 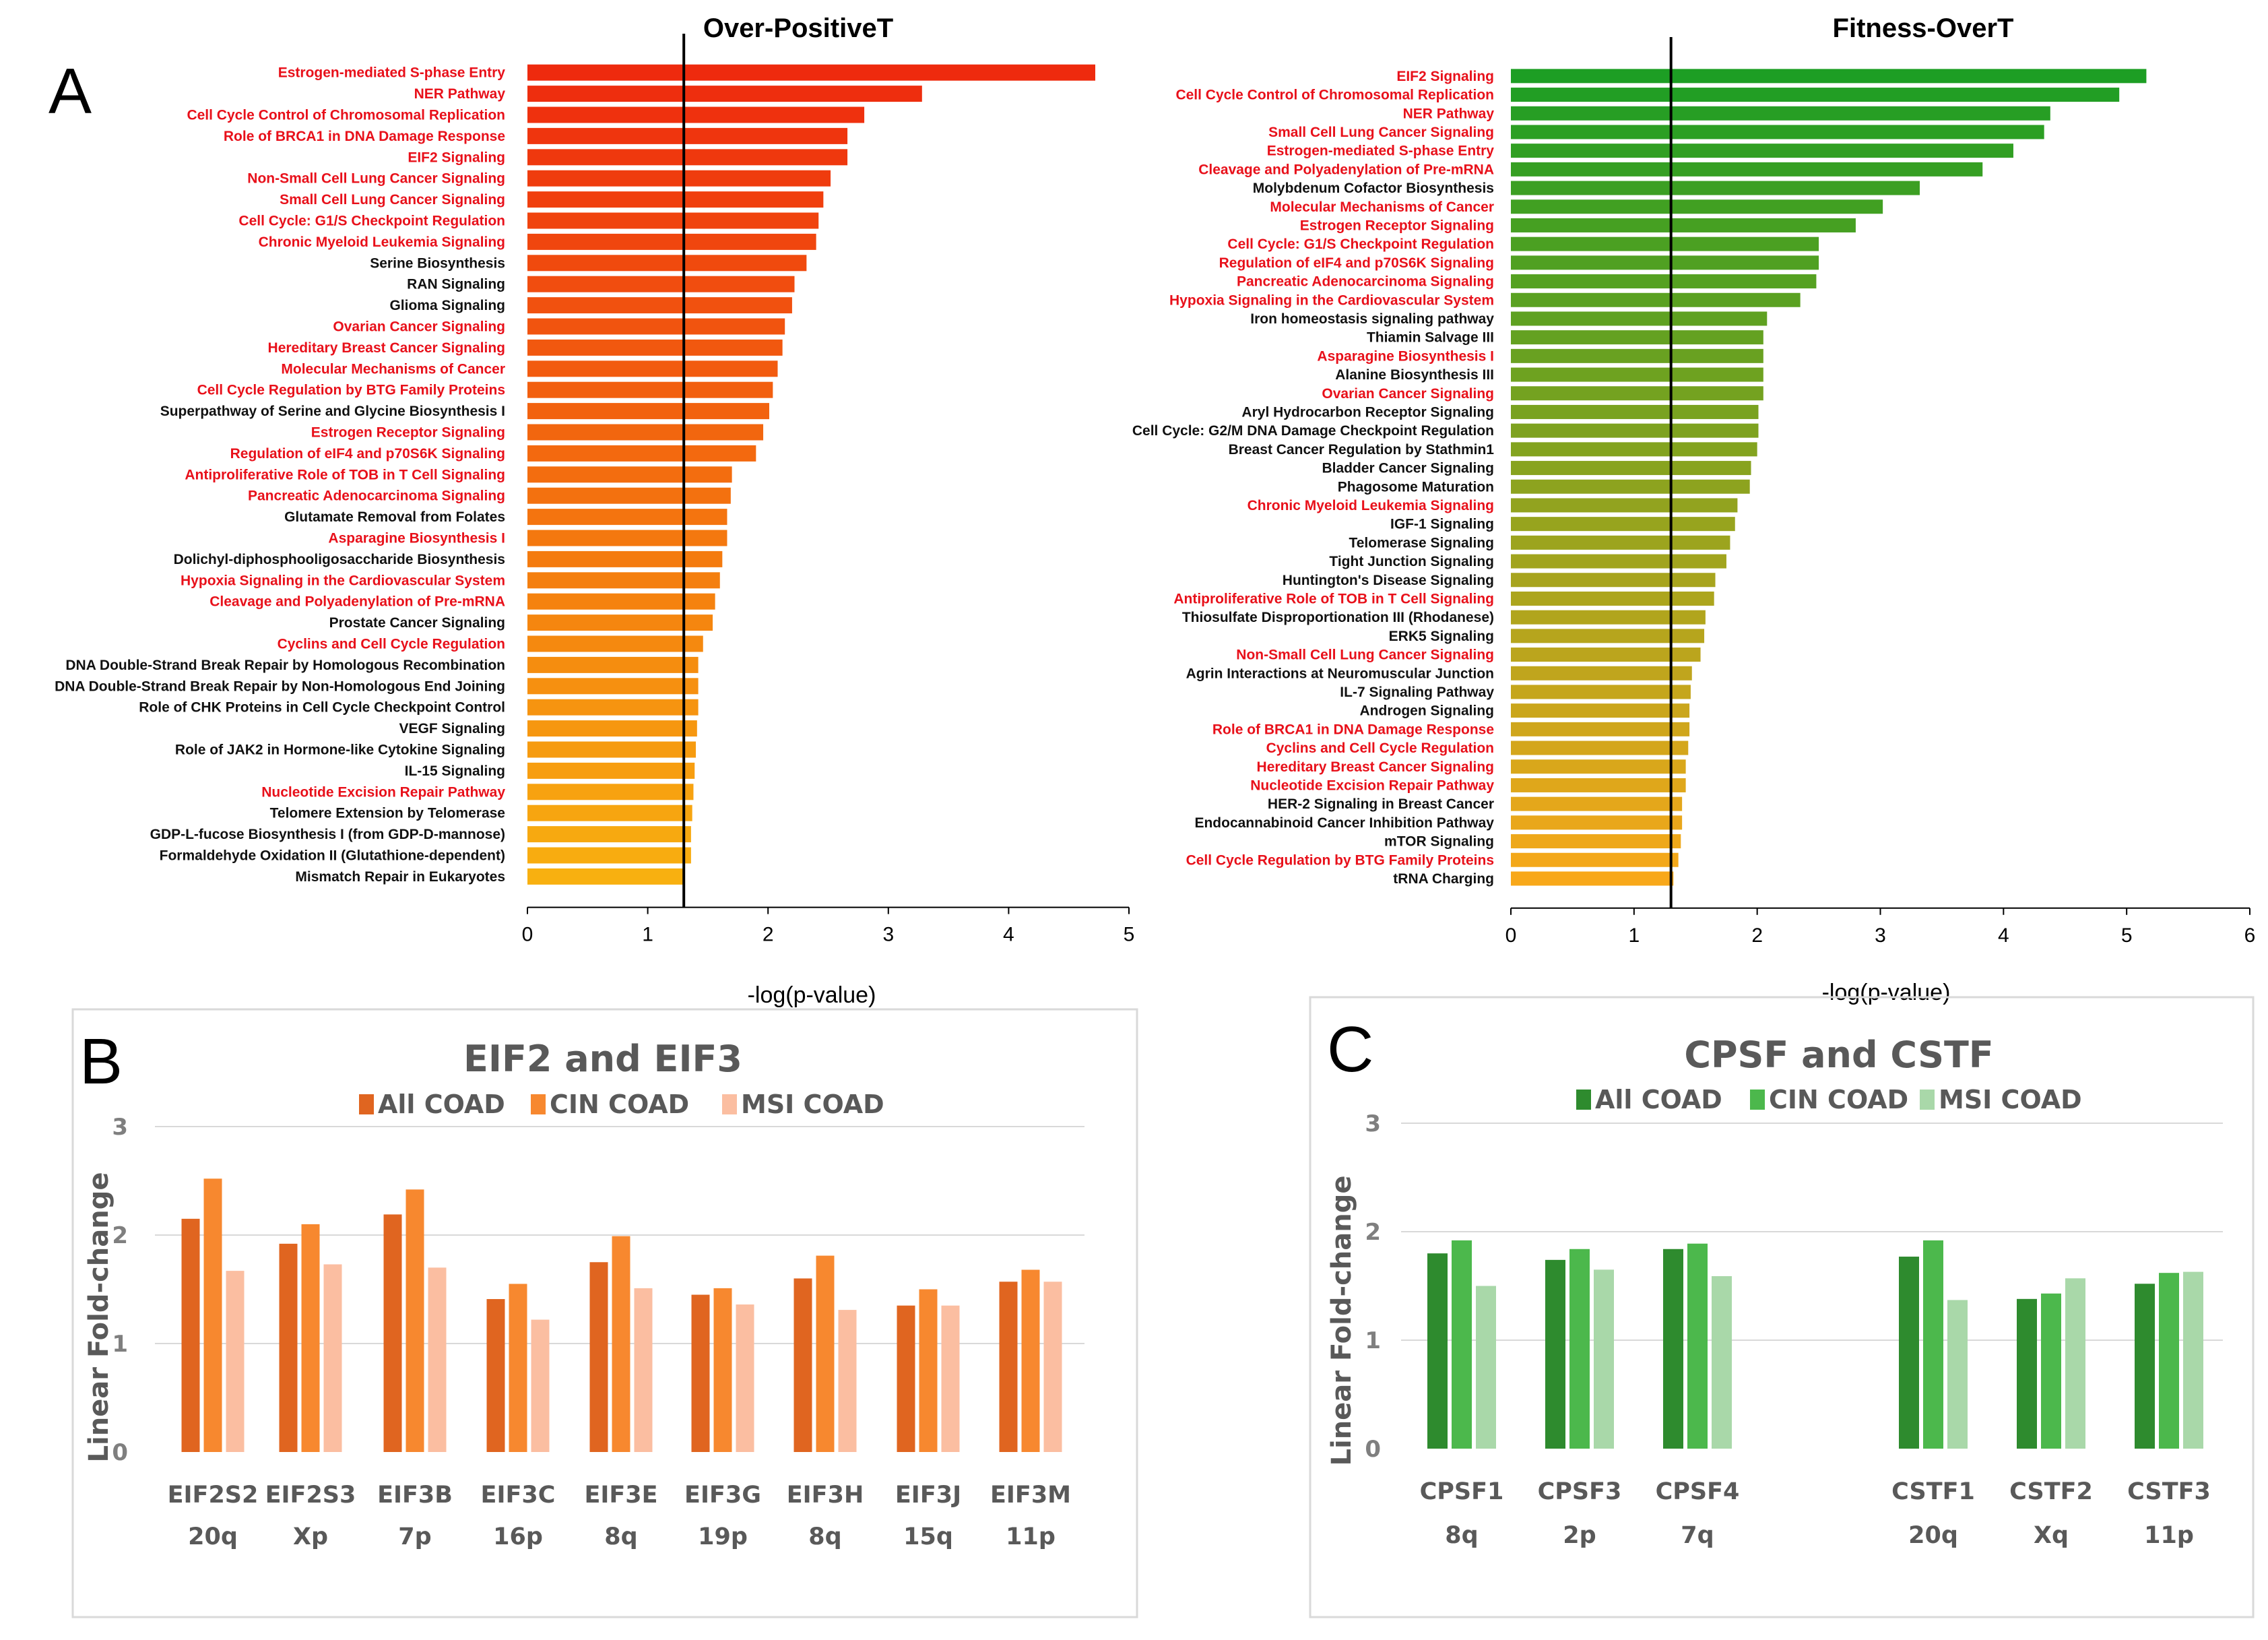 What do you see at coordinates (376, 179) in the screenshot?
I see `term-label: Non-Small Cell Lung Cancer Signaling` at bounding box center [376, 179].